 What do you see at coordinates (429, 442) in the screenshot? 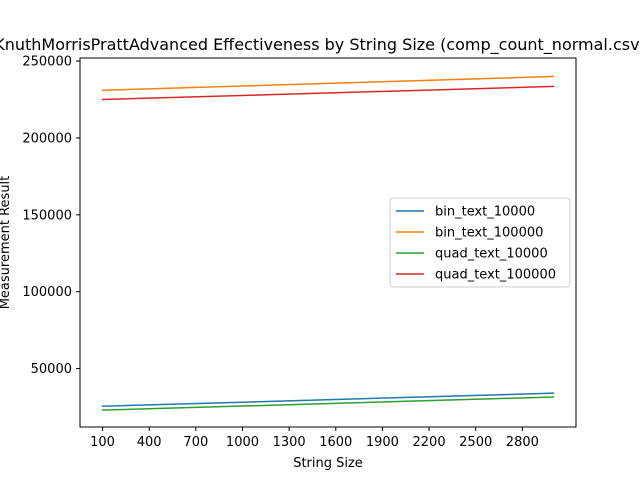
I see `x-tick-label: 2200` at bounding box center [429, 442].